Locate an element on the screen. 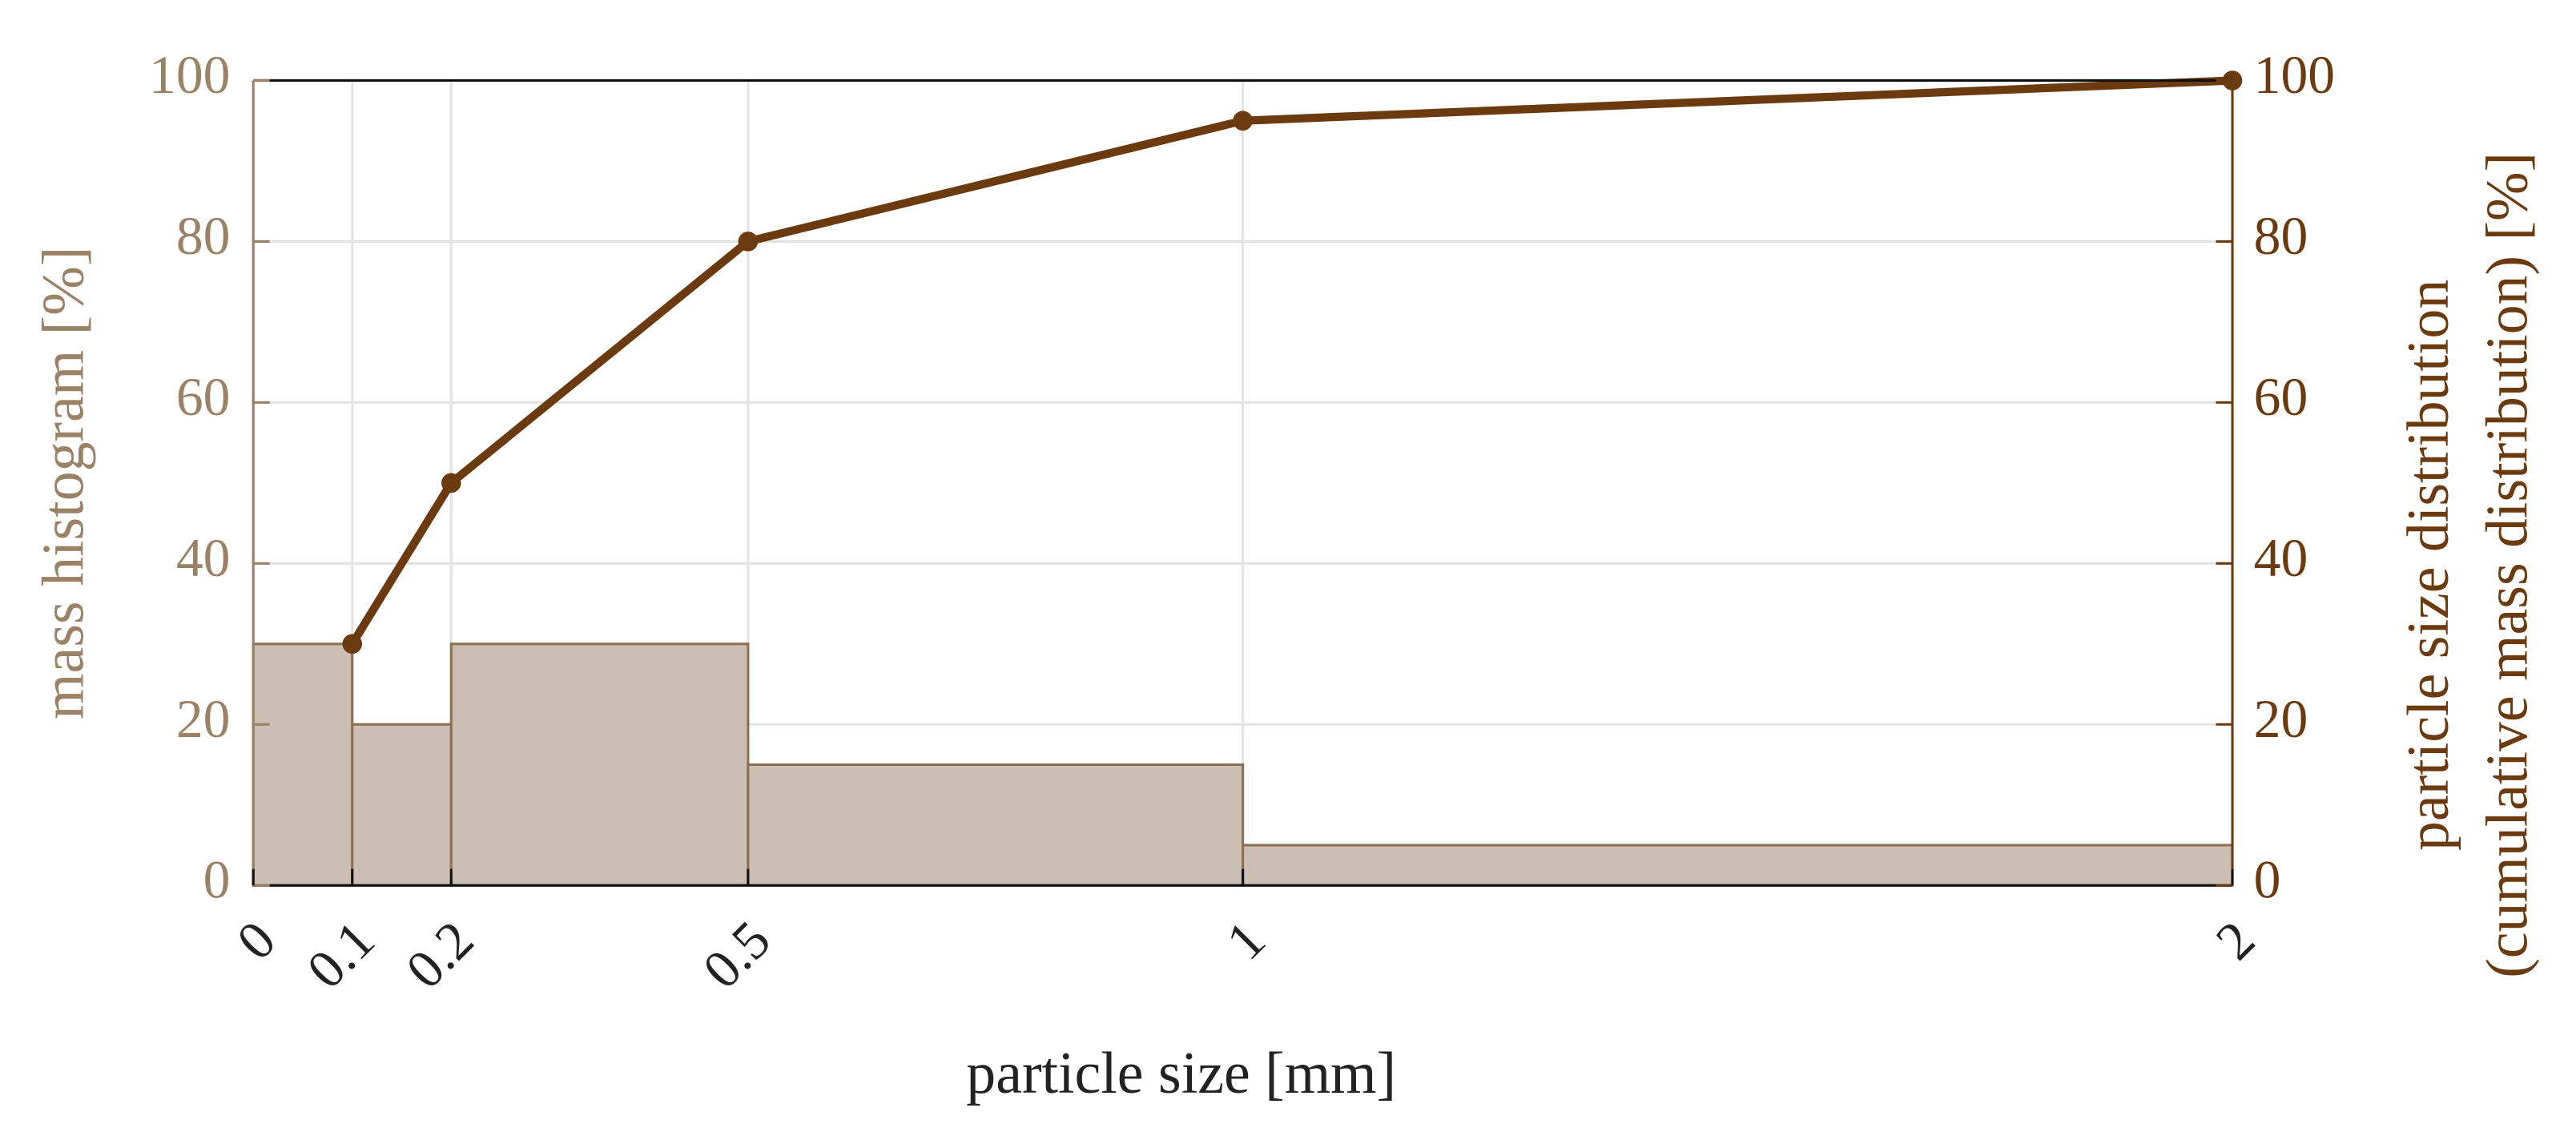 The height and width of the screenshot is (1140, 2576). y2-tick-label: 0 is located at coordinates (2267, 880).